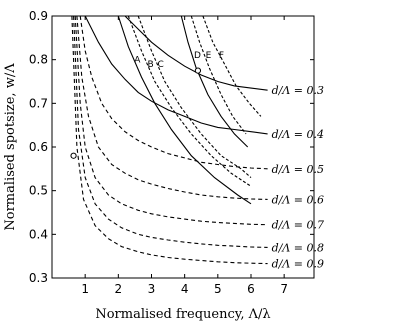 This screenshot has height=324, width=396. I want to click on cutoff-curve-label: B, so click(151, 65).